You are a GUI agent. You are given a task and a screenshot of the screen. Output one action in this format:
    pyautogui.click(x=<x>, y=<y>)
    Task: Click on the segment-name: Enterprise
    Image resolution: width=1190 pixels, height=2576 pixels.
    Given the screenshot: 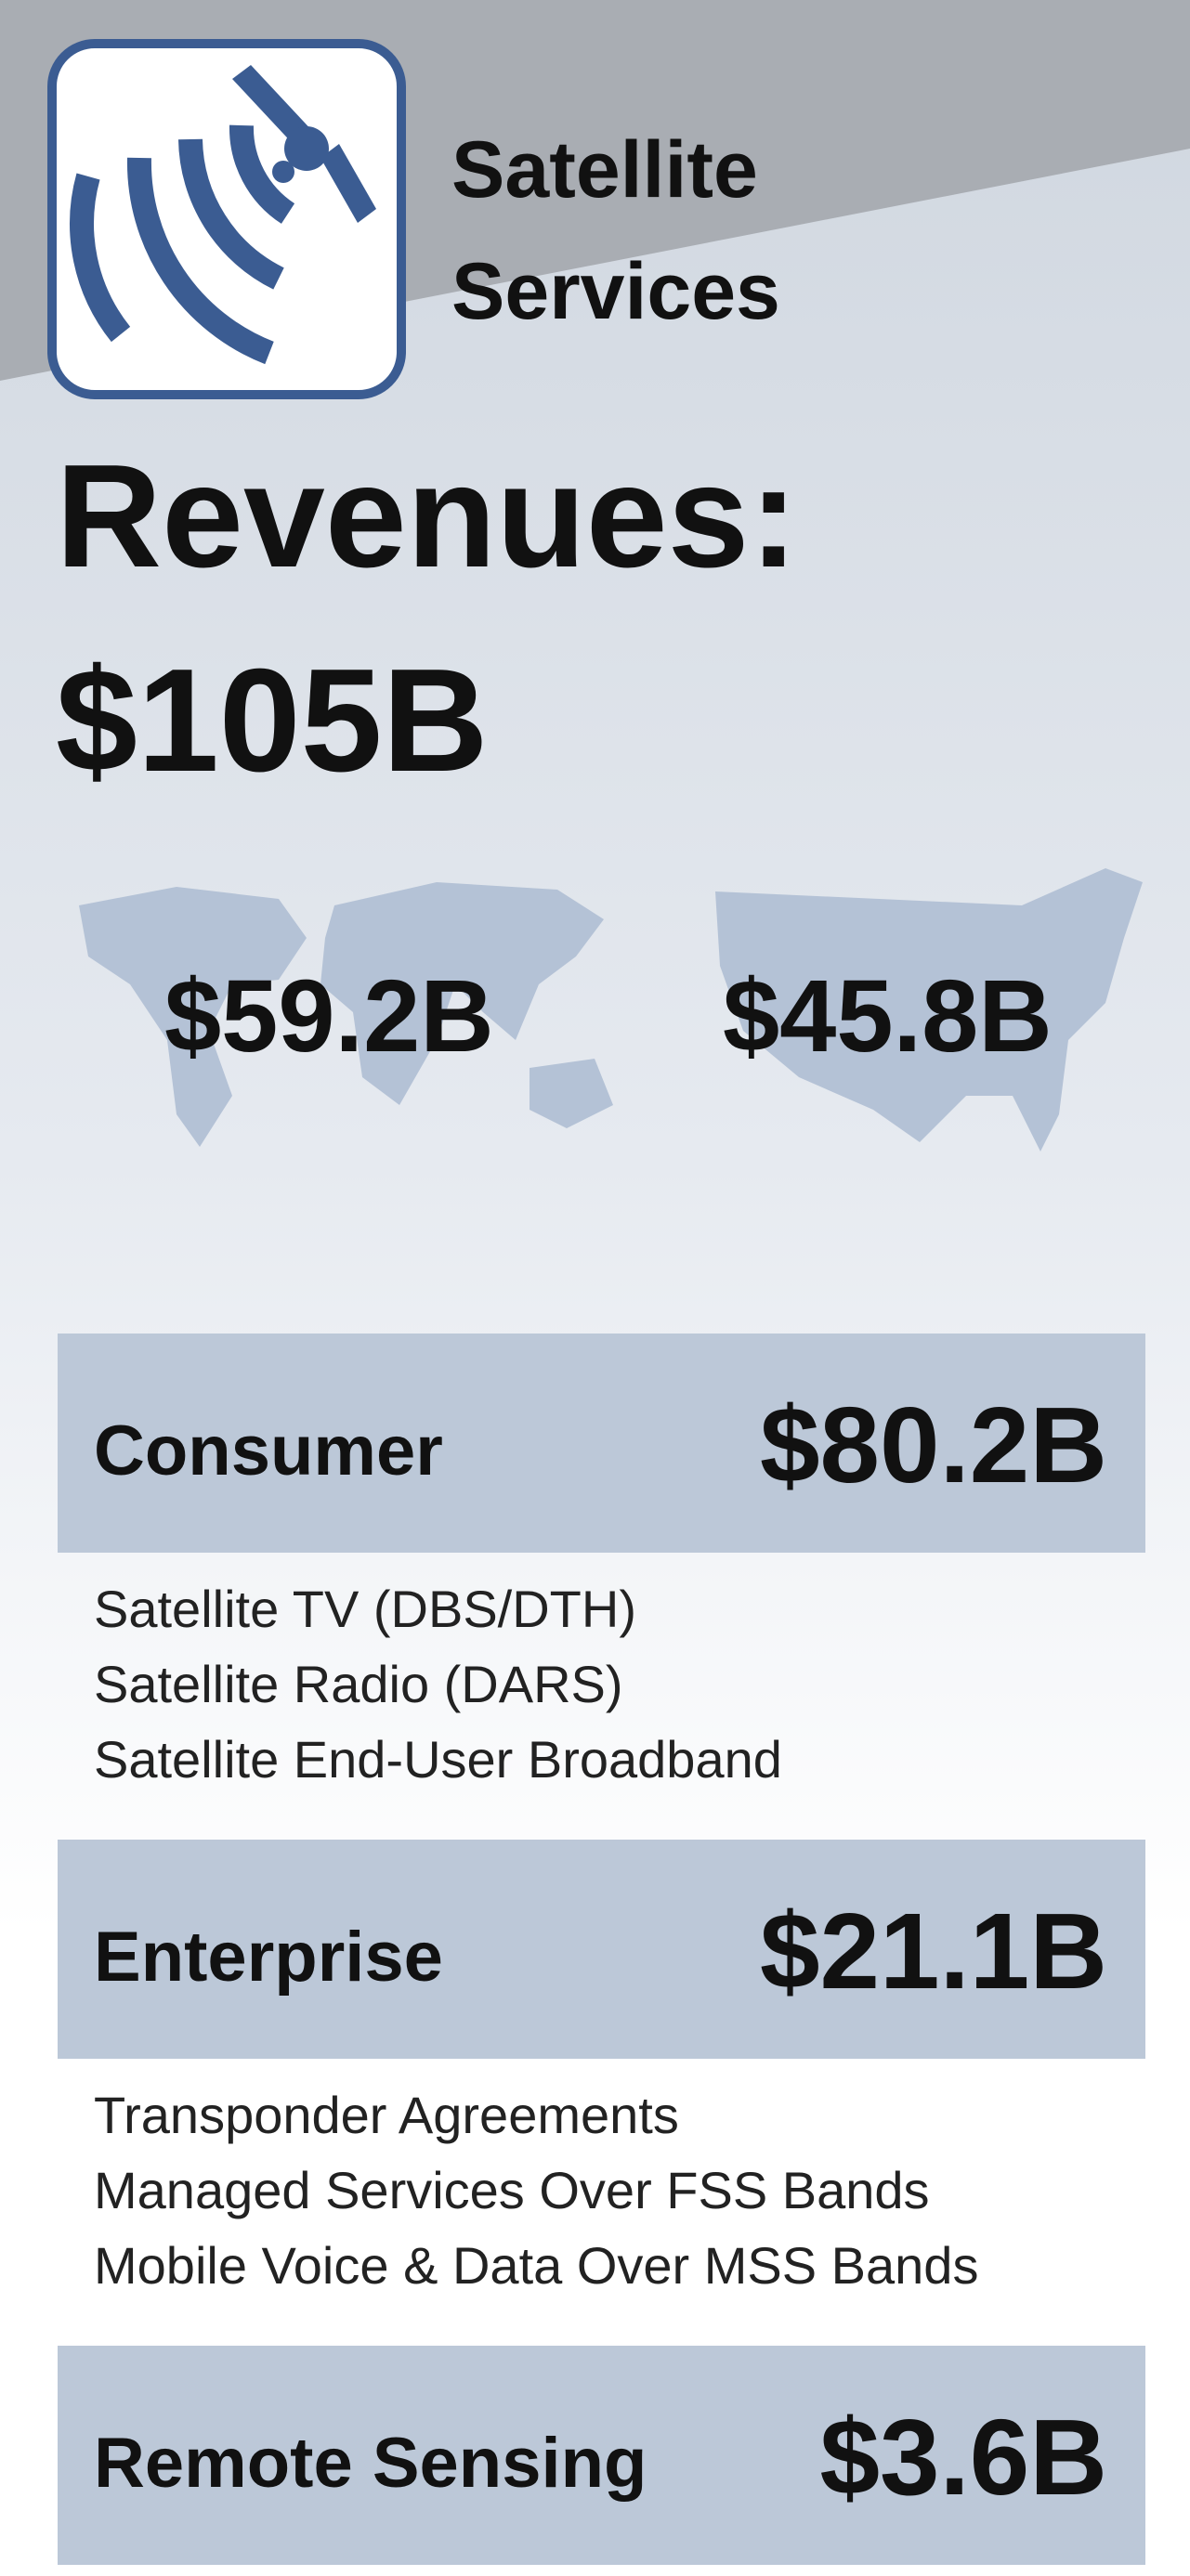 What is the action you would take?
    pyautogui.click(x=268, y=1957)
    